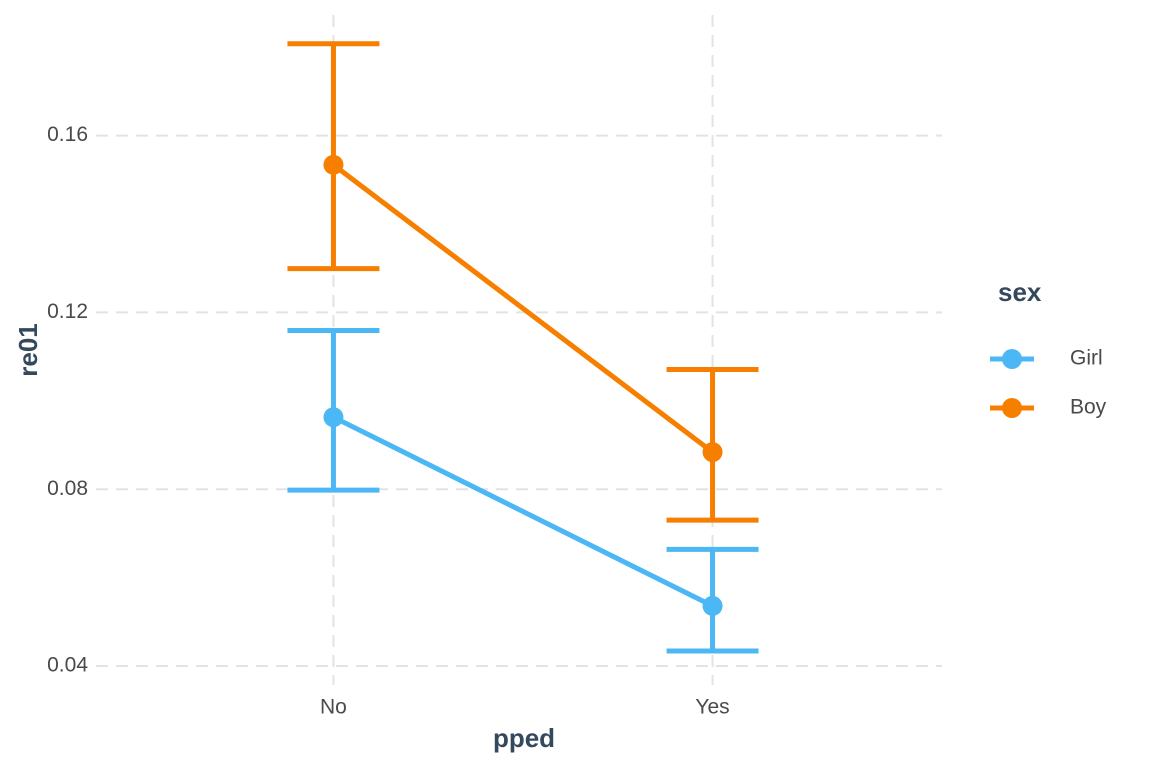 Image resolution: width=1152 pixels, height=768 pixels. I want to click on x-tick-label: No, so click(333, 707).